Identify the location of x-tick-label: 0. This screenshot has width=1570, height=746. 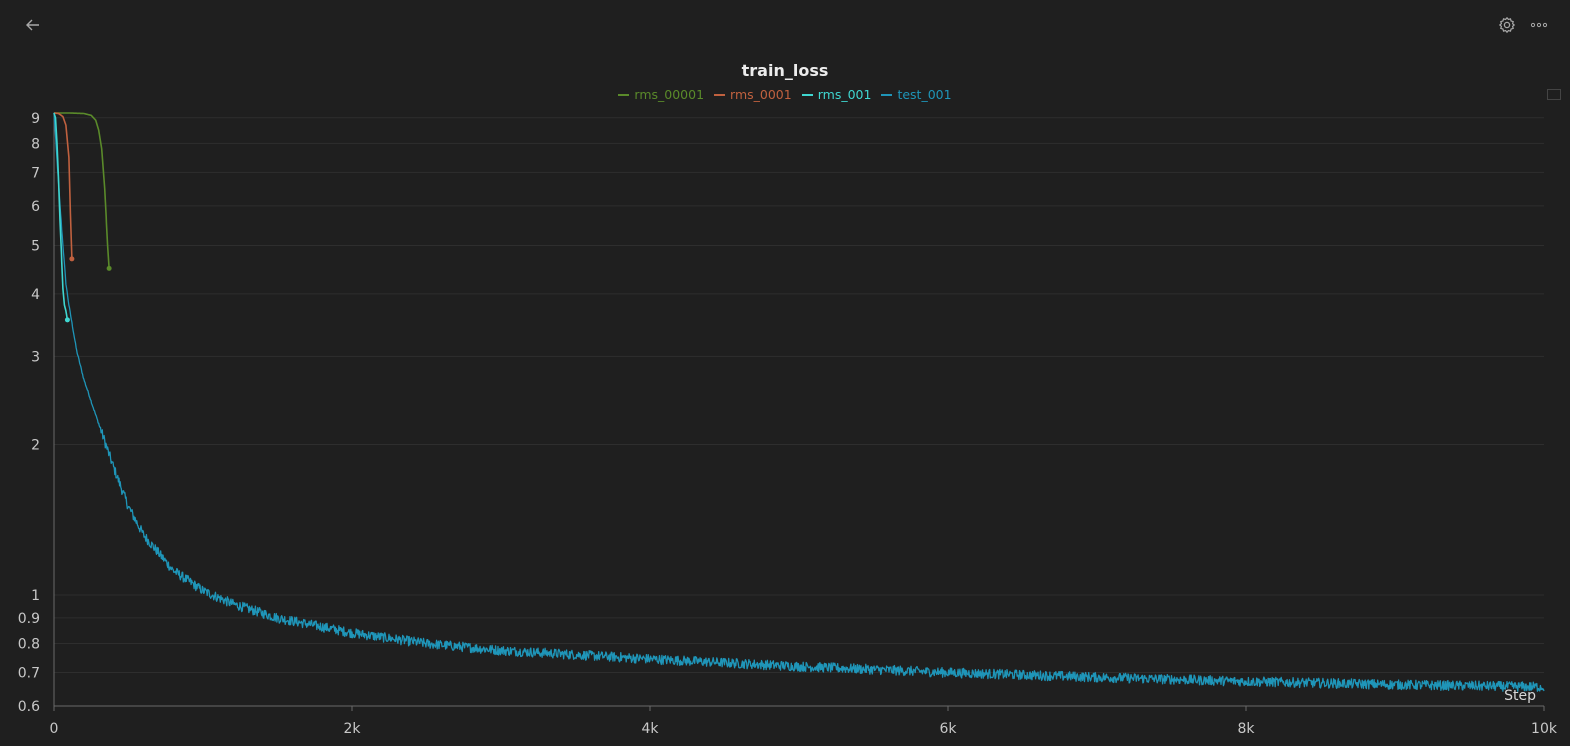
(54, 729).